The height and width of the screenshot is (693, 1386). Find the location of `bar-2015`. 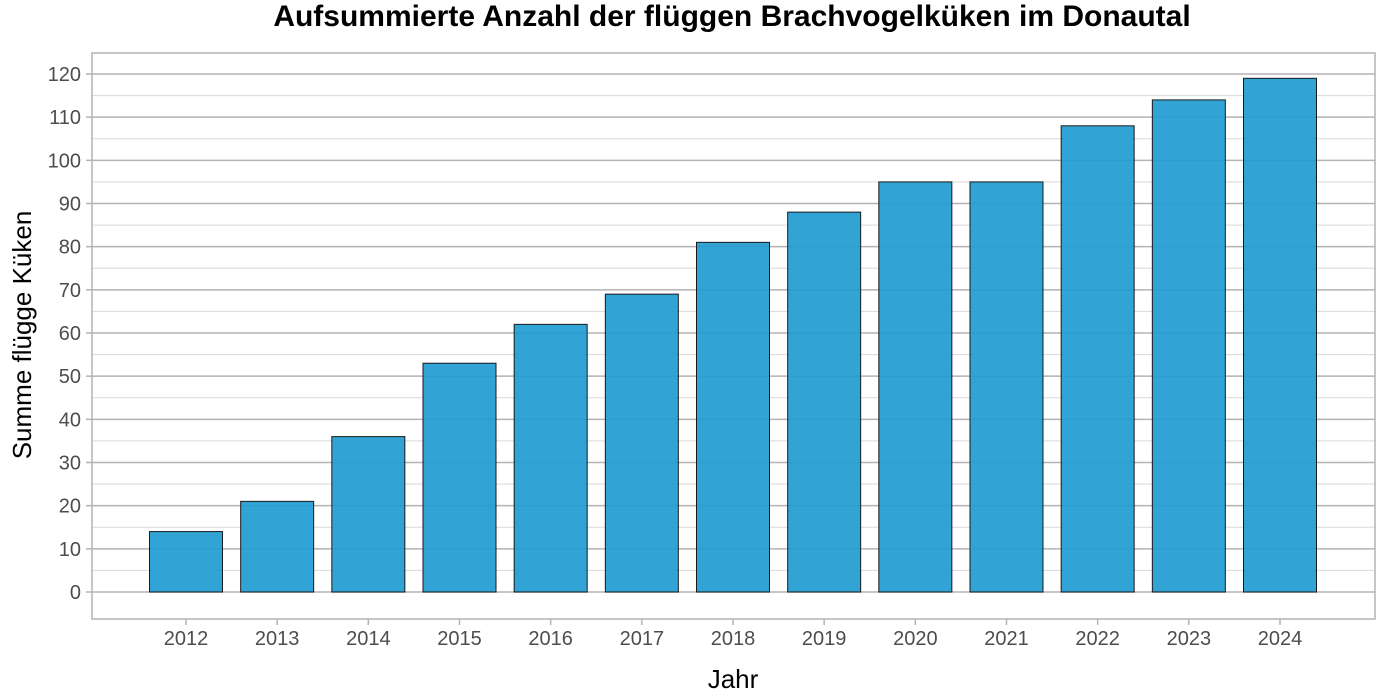

bar-2015 is located at coordinates (459, 477).